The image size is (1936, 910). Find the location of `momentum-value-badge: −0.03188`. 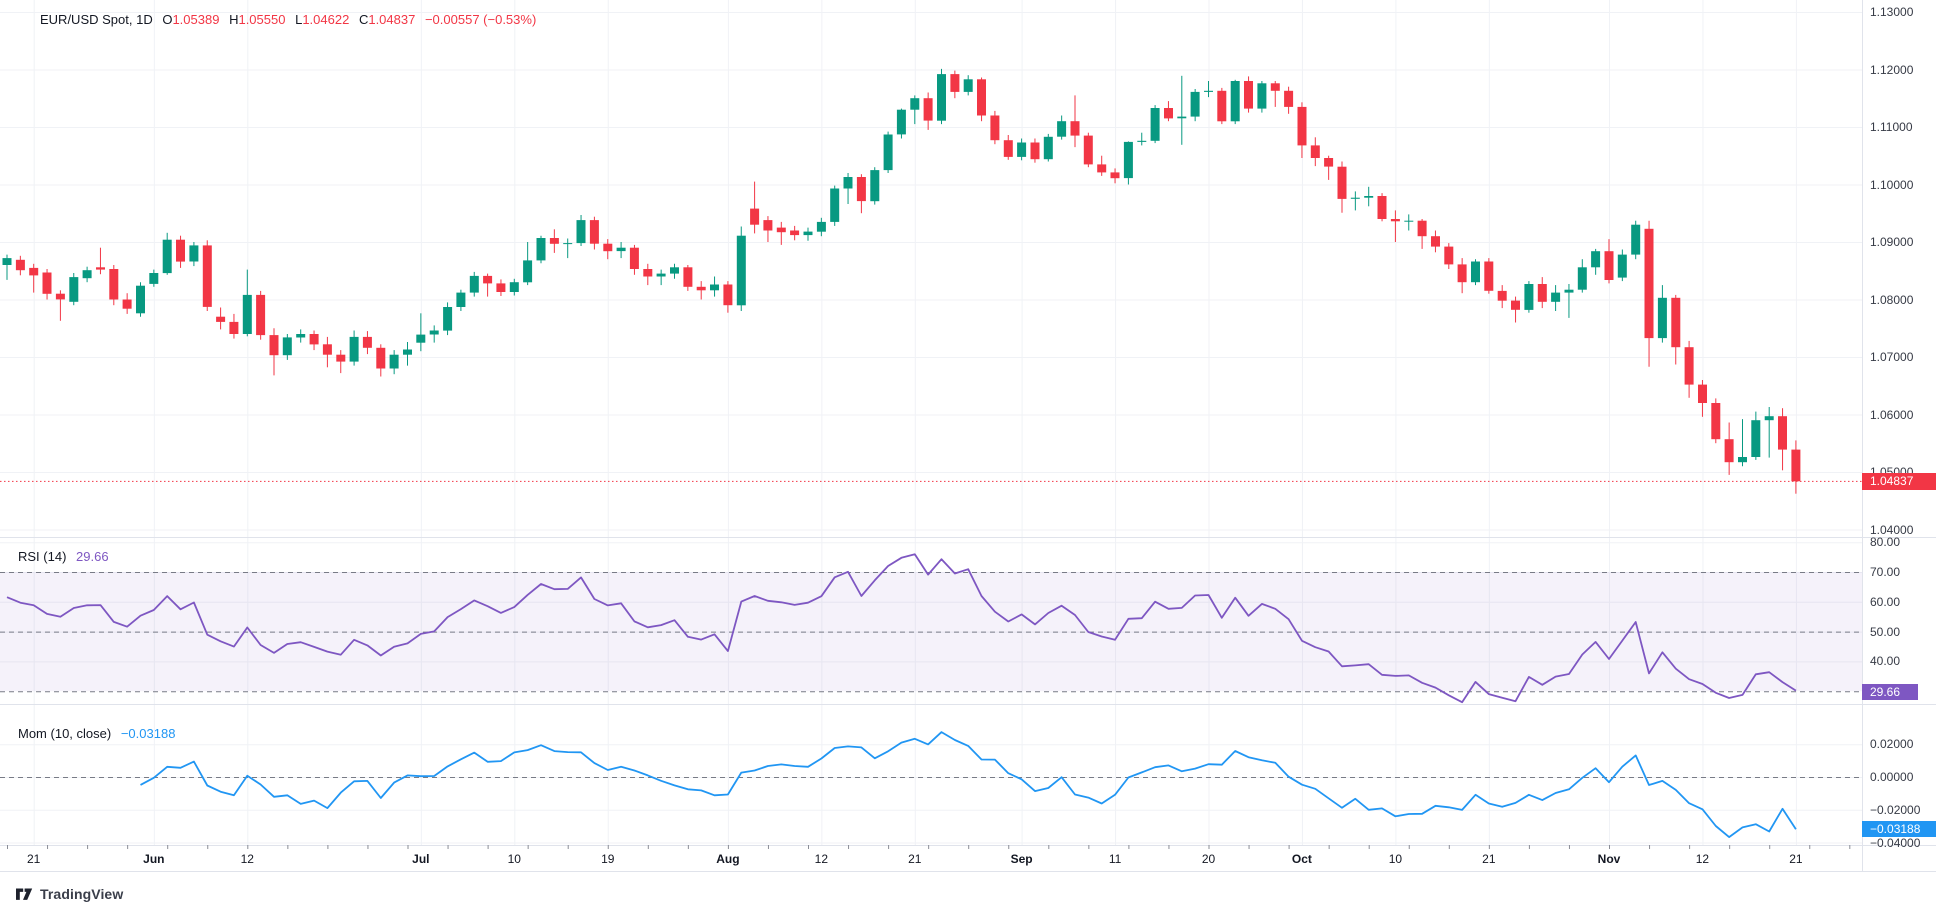

momentum-value-badge: −0.03188 is located at coordinates (1899, 829).